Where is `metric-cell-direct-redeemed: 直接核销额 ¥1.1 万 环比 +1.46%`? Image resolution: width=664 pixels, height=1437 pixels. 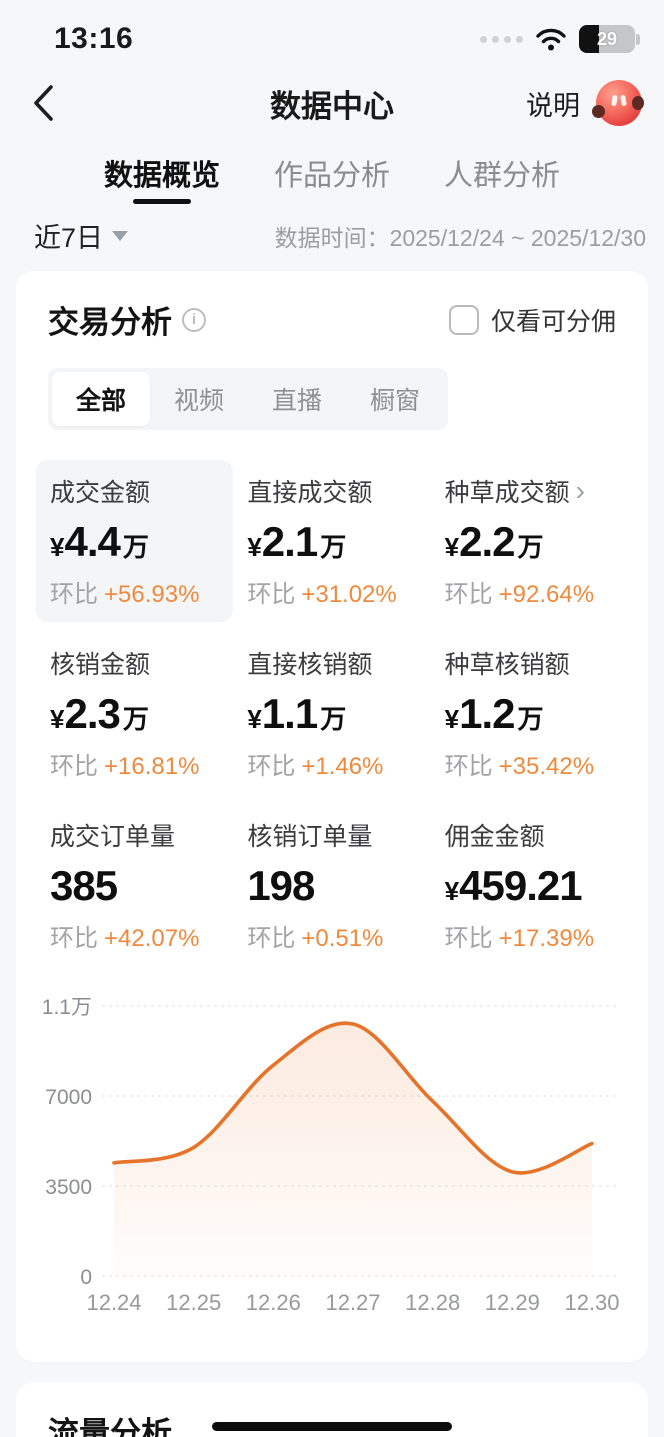
metric-cell-direct-redeemed: 直接核销额 ¥1.1 万 环比 +1.46% is located at coordinates (331, 713).